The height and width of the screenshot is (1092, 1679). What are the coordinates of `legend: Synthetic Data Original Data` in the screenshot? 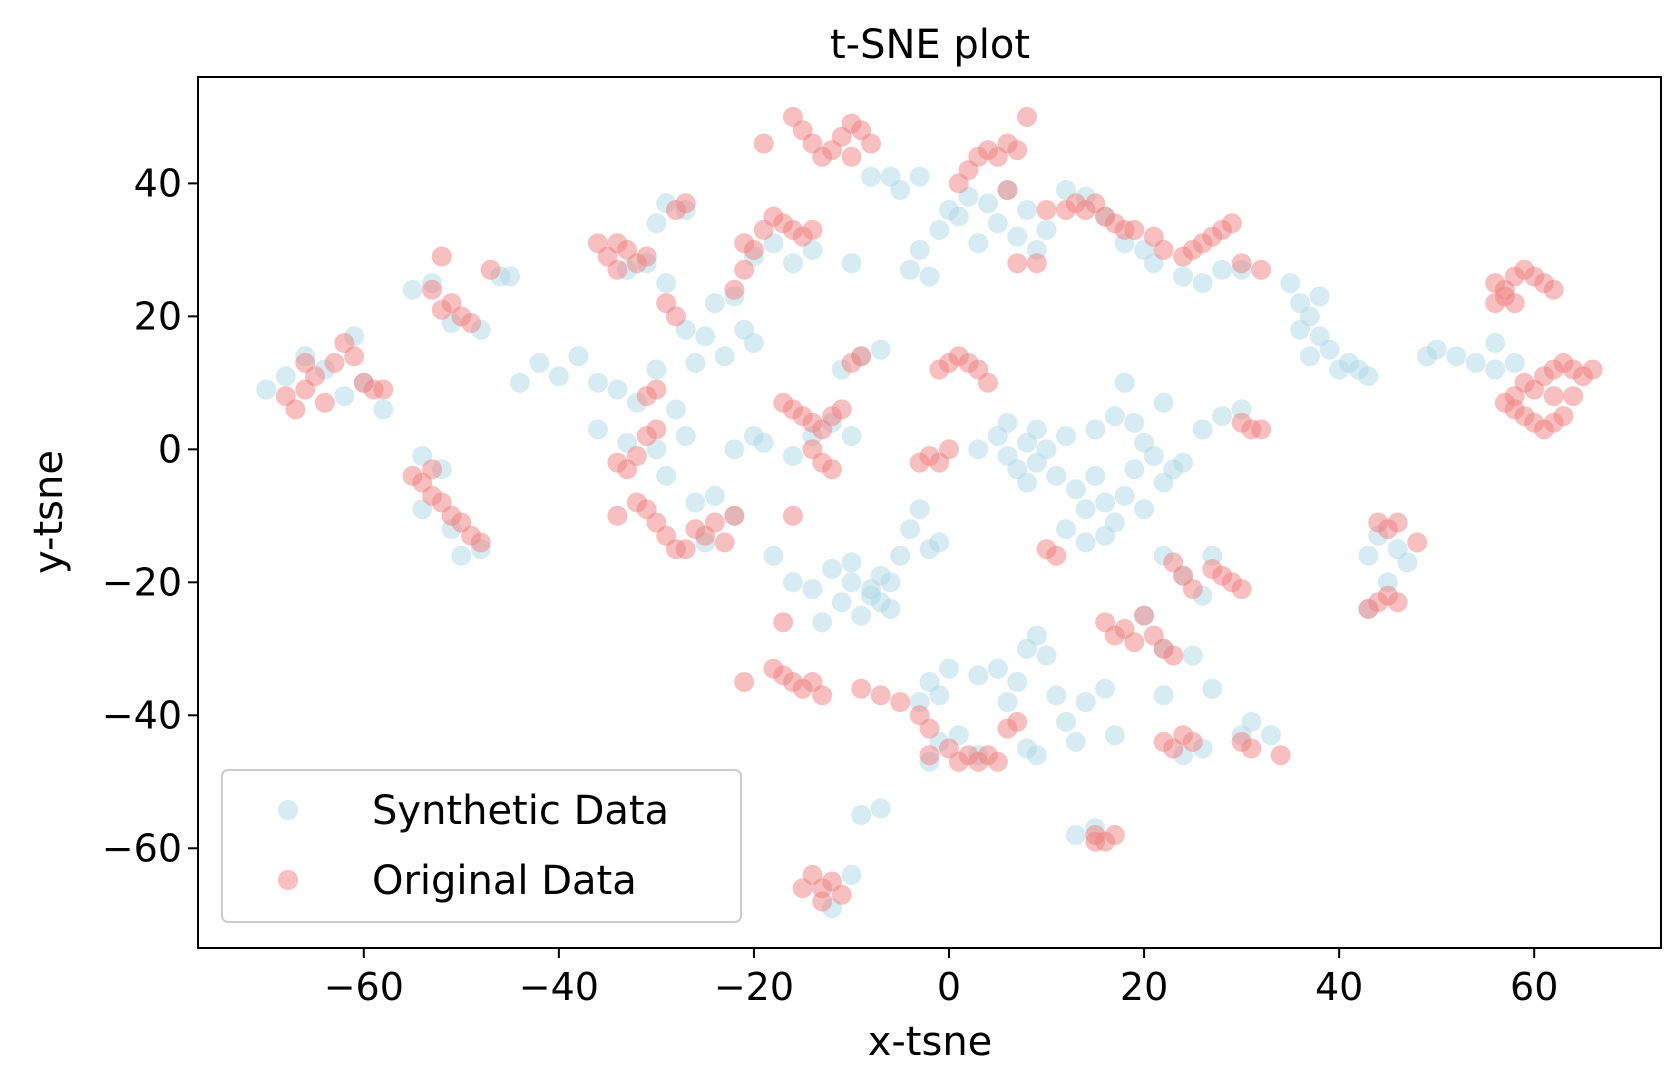 It's located at (481, 846).